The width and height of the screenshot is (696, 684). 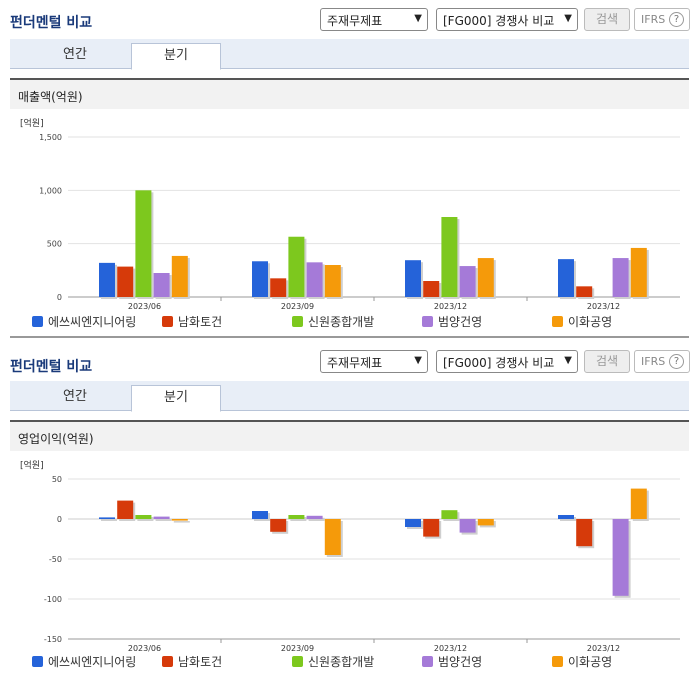 I want to click on y-tick-label: -150, so click(x=53, y=639).